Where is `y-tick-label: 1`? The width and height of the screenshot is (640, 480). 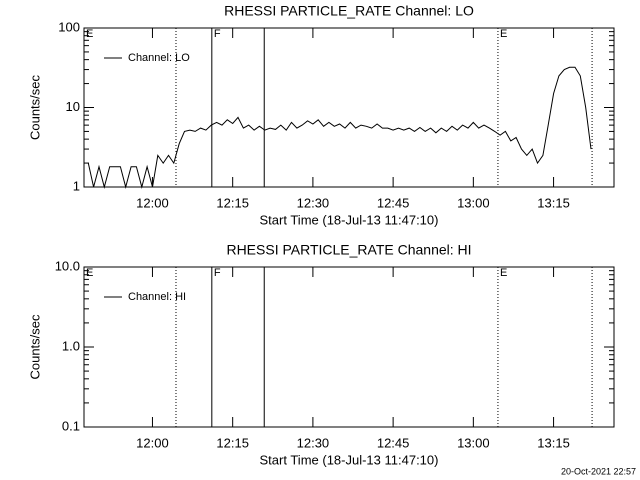 y-tick-label: 1 is located at coordinates (76, 185).